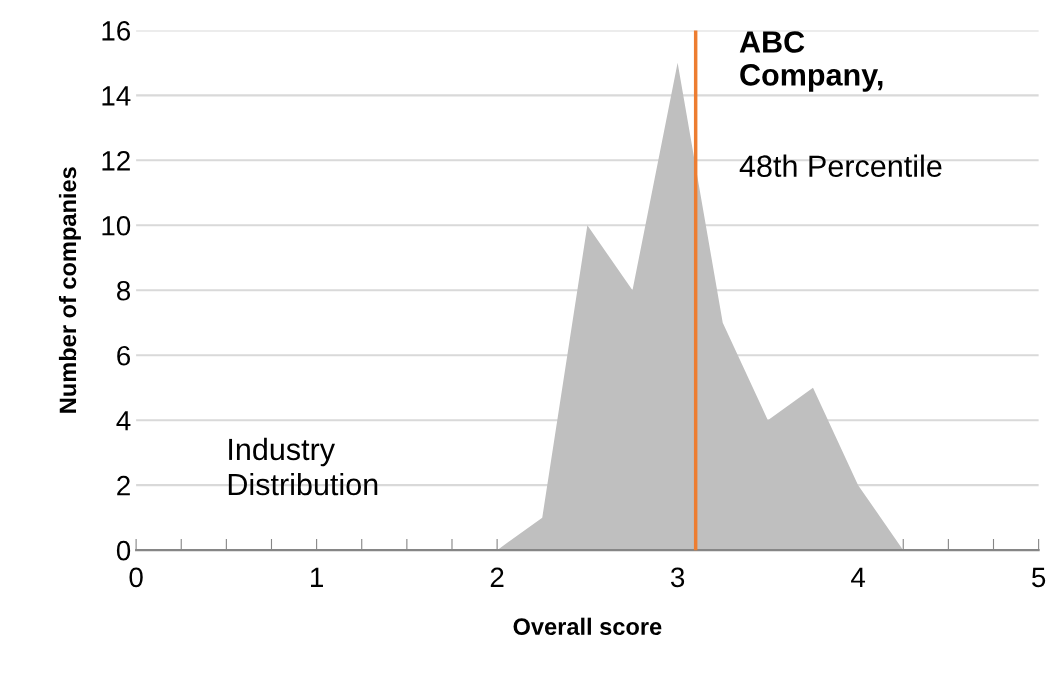  Describe the element at coordinates (69, 290) in the screenshot. I see `y-axis-title: Number of companies` at that location.